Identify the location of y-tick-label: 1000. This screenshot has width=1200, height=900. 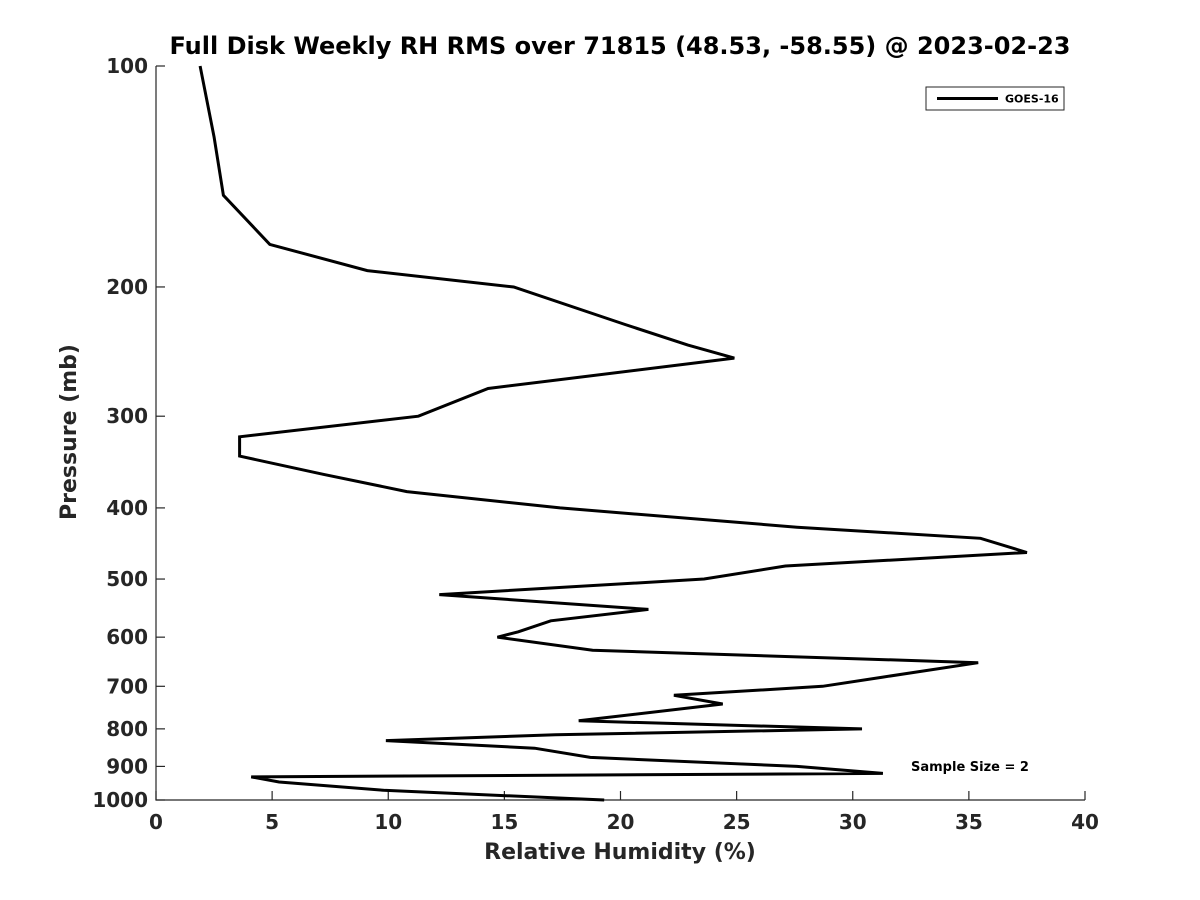
(120, 800).